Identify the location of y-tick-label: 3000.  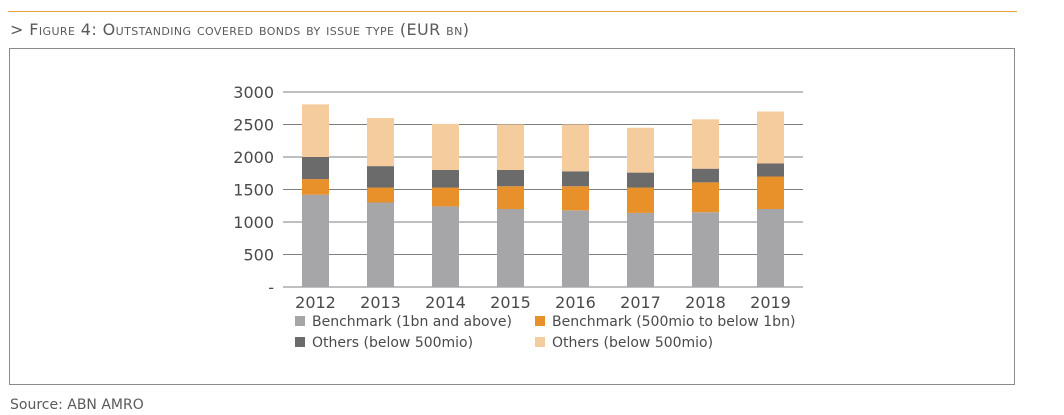
(253, 92).